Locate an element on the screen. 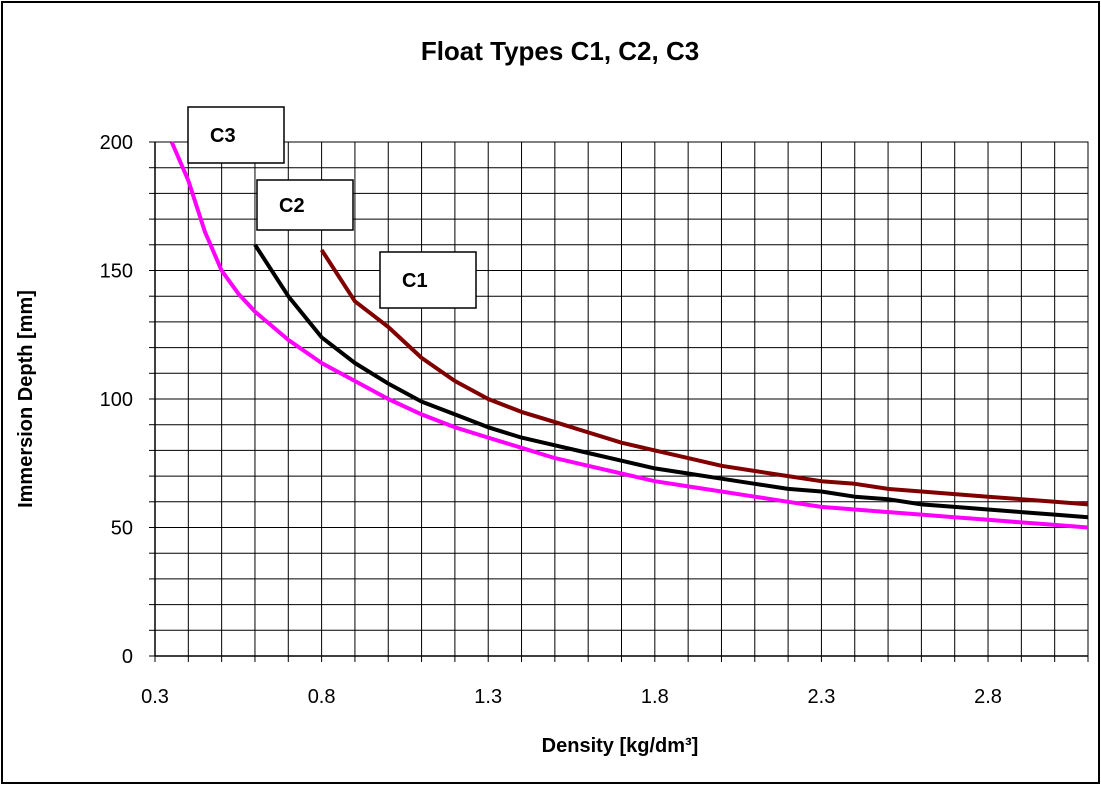 The height and width of the screenshot is (785, 1101). series-label-box-c2 is located at coordinates (305, 205).